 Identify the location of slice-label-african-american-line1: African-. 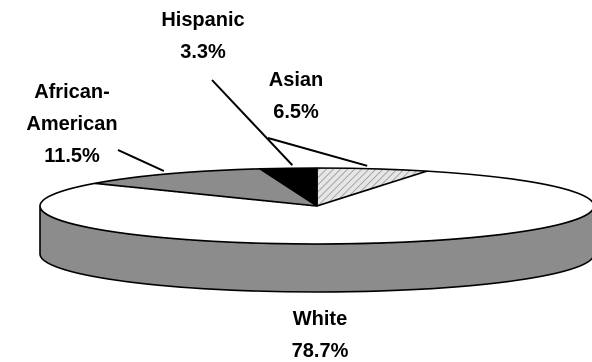
(72, 92).